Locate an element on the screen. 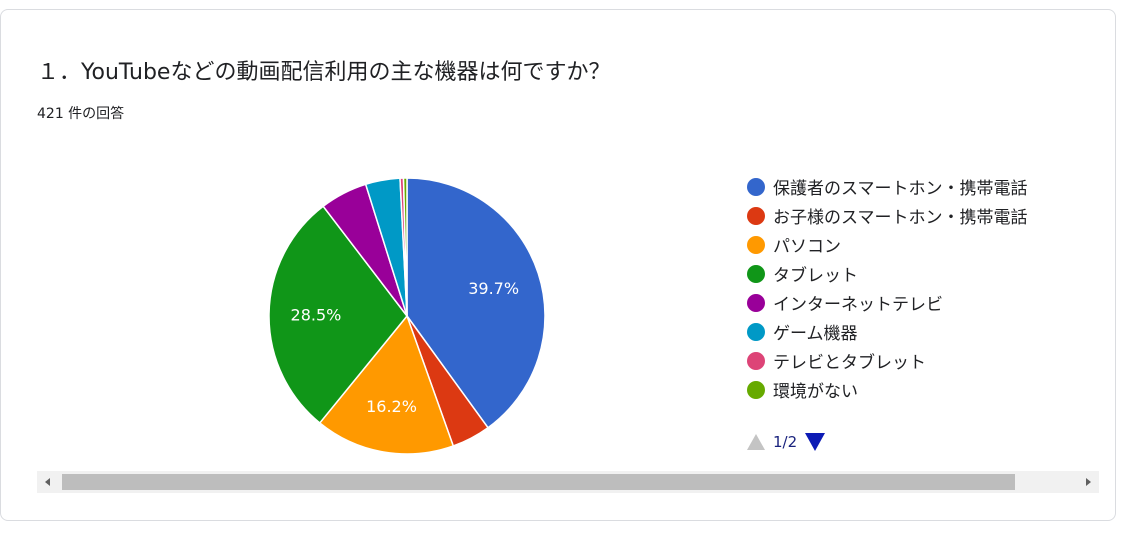  legend-page-indicator: 1/2 is located at coordinates (785, 442).